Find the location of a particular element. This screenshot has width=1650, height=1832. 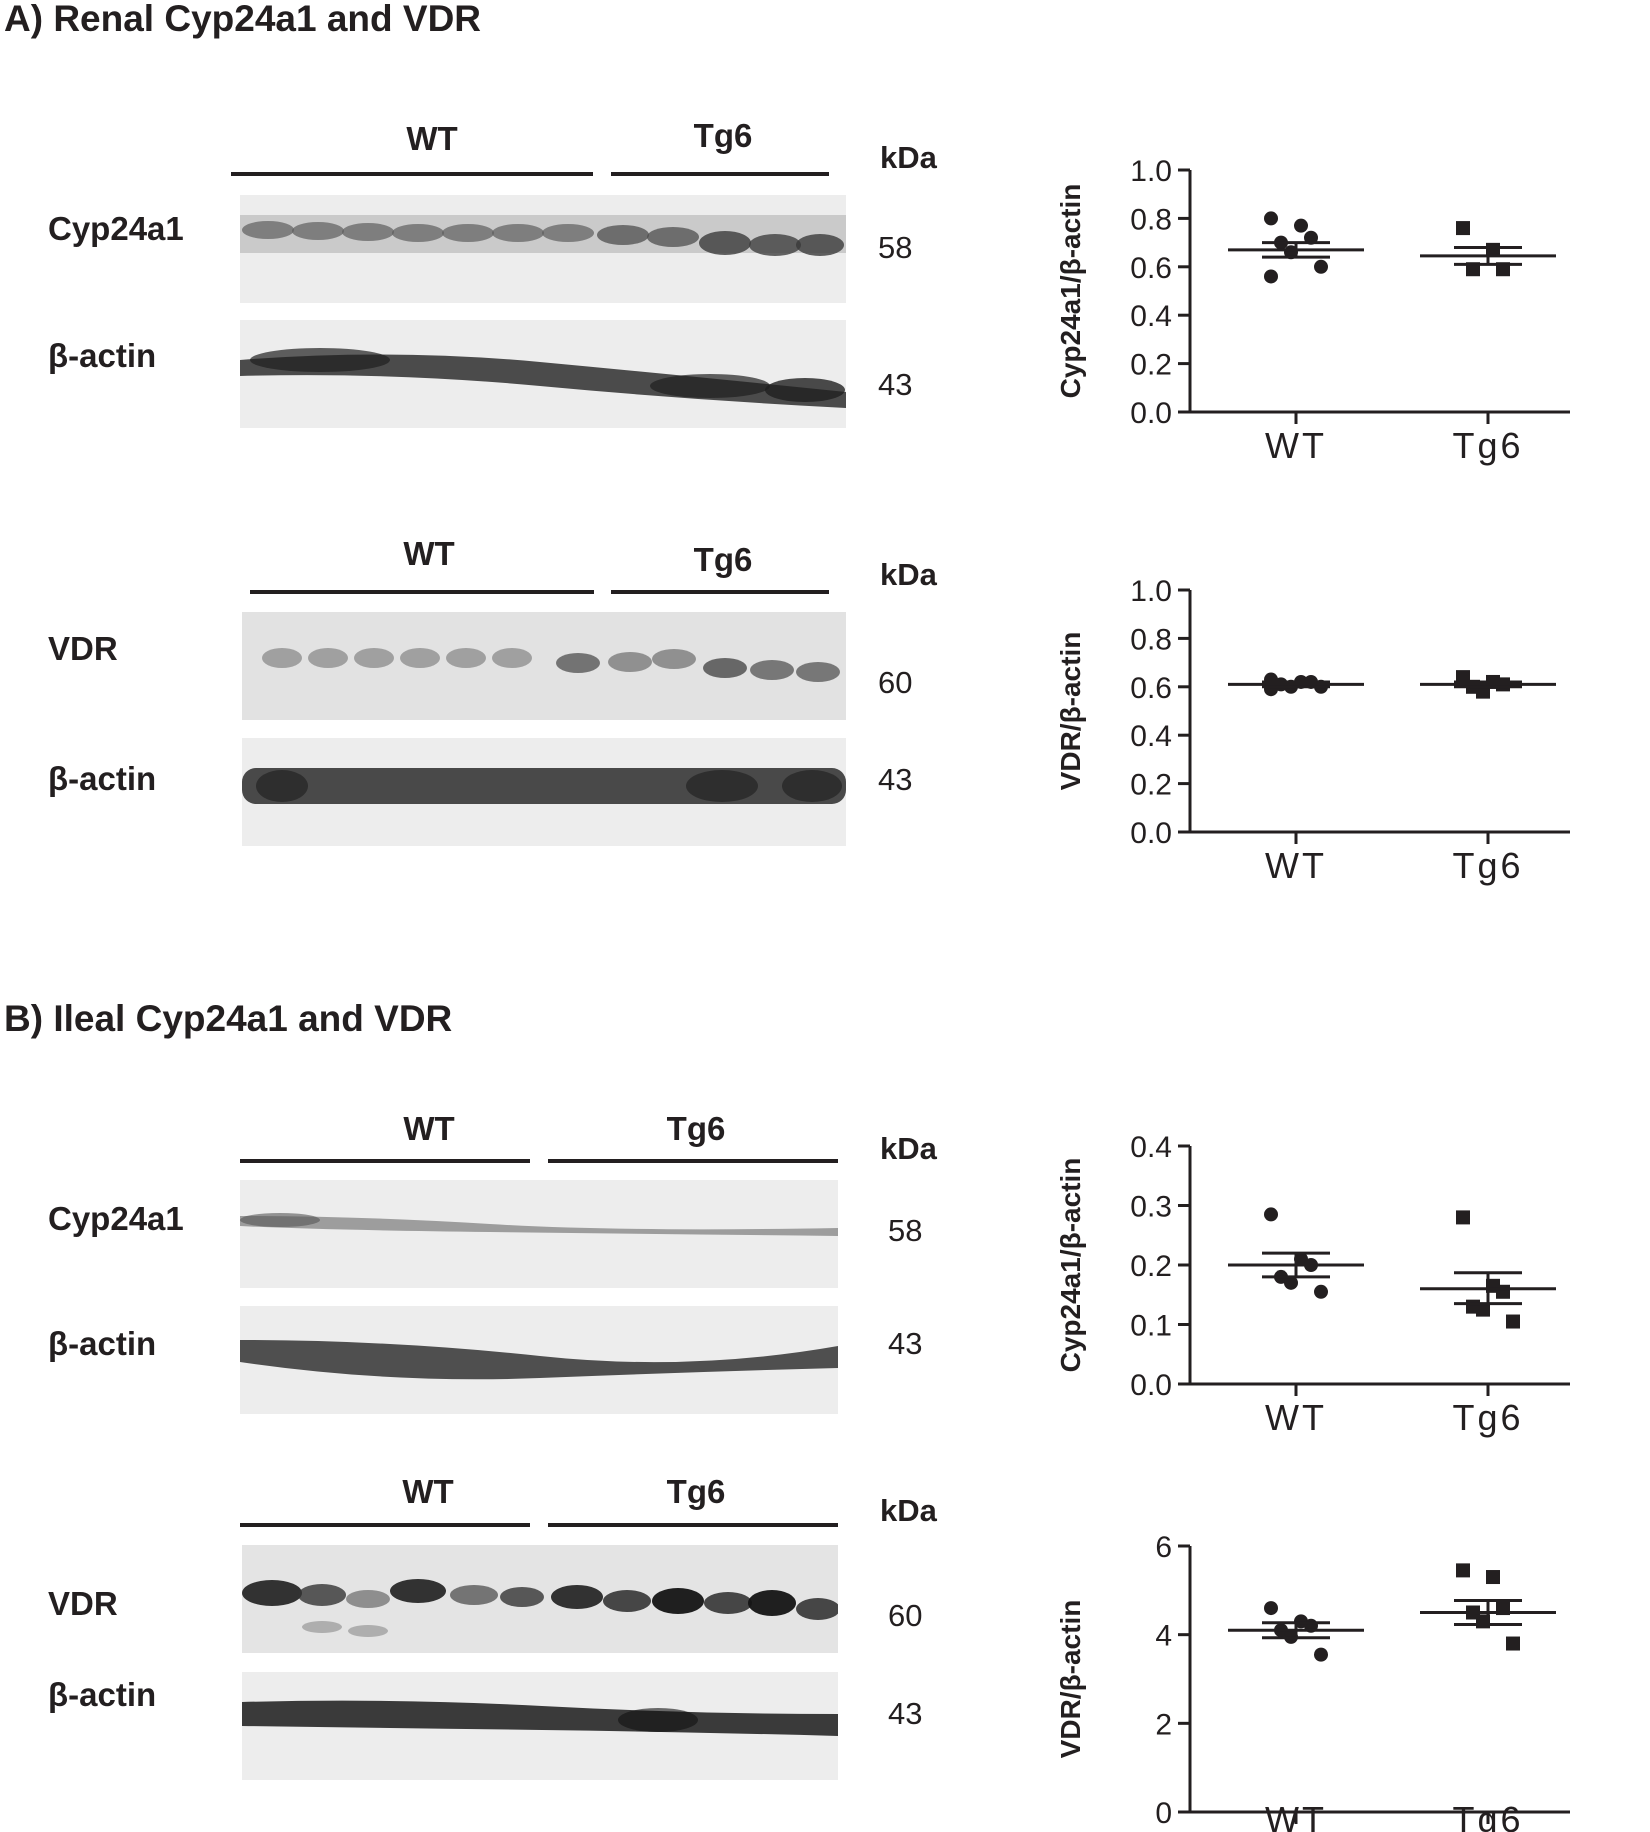

chart-b-vdr: 0 2 4 6 WT Tg6 VDR/β-actin is located at coordinates (1312, 1681).